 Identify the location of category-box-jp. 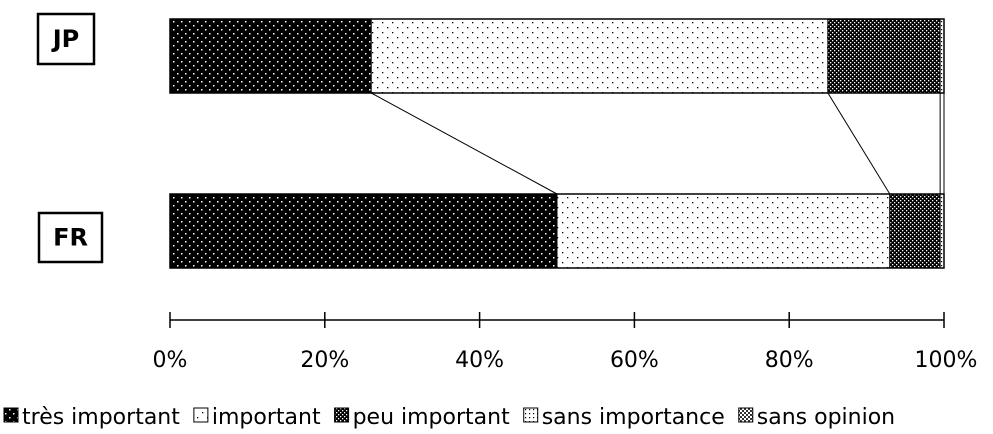
(66, 39).